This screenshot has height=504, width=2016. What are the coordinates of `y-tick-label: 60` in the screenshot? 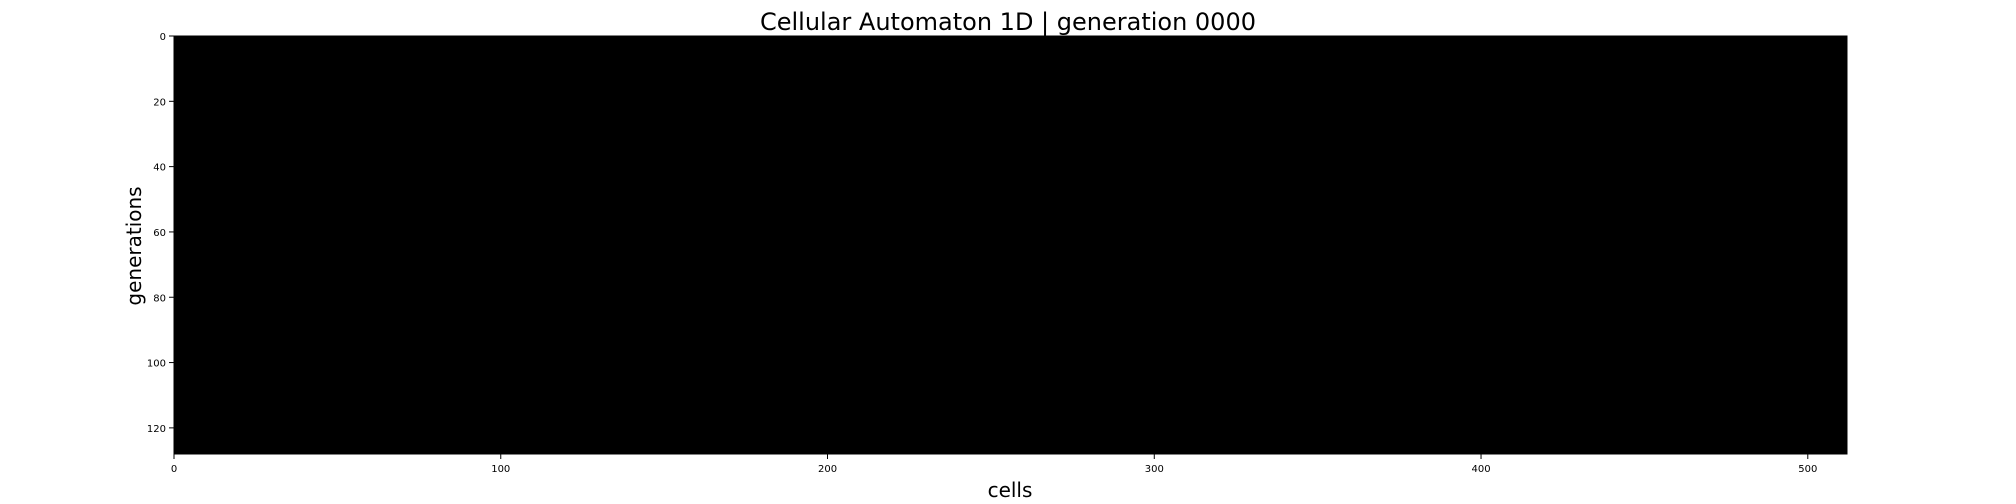 It's located at (159, 233).